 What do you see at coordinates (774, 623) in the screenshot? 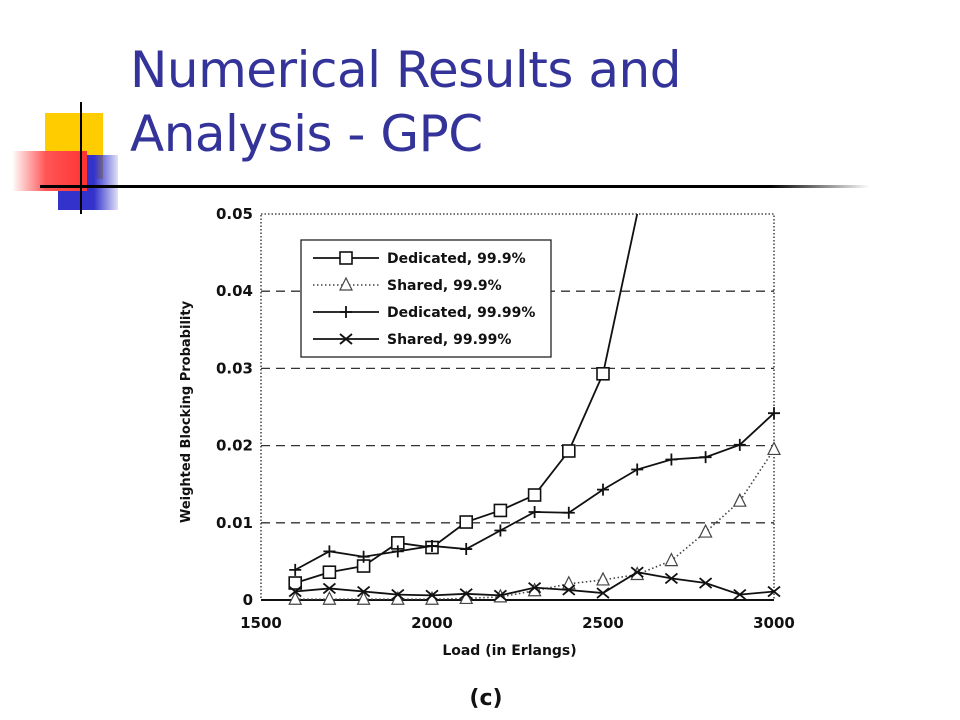
I see `x-tick-label: 3000` at bounding box center [774, 623].